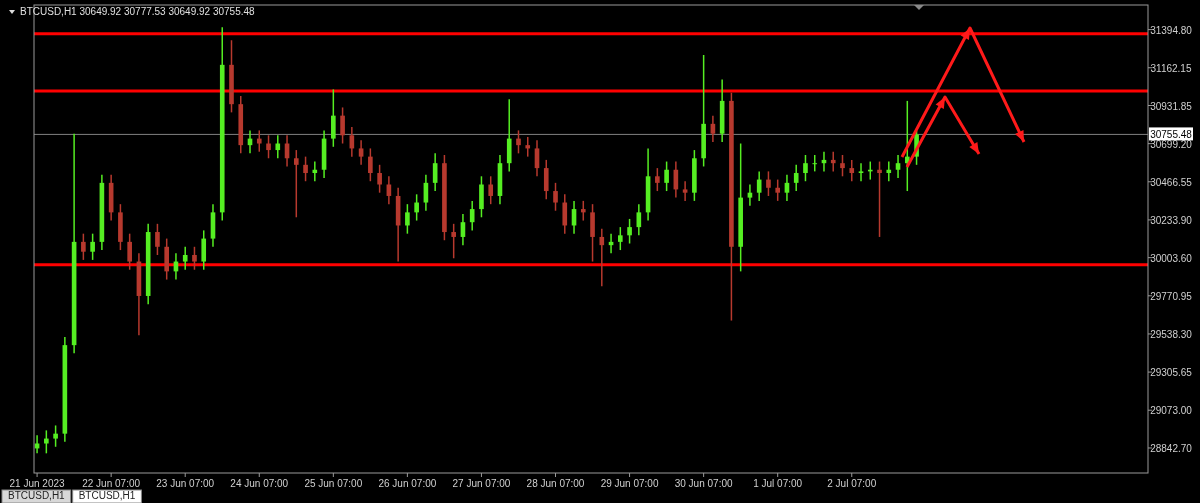 The image size is (1200, 503). I want to click on y-tick-label: 28842.70, so click(1171, 448).